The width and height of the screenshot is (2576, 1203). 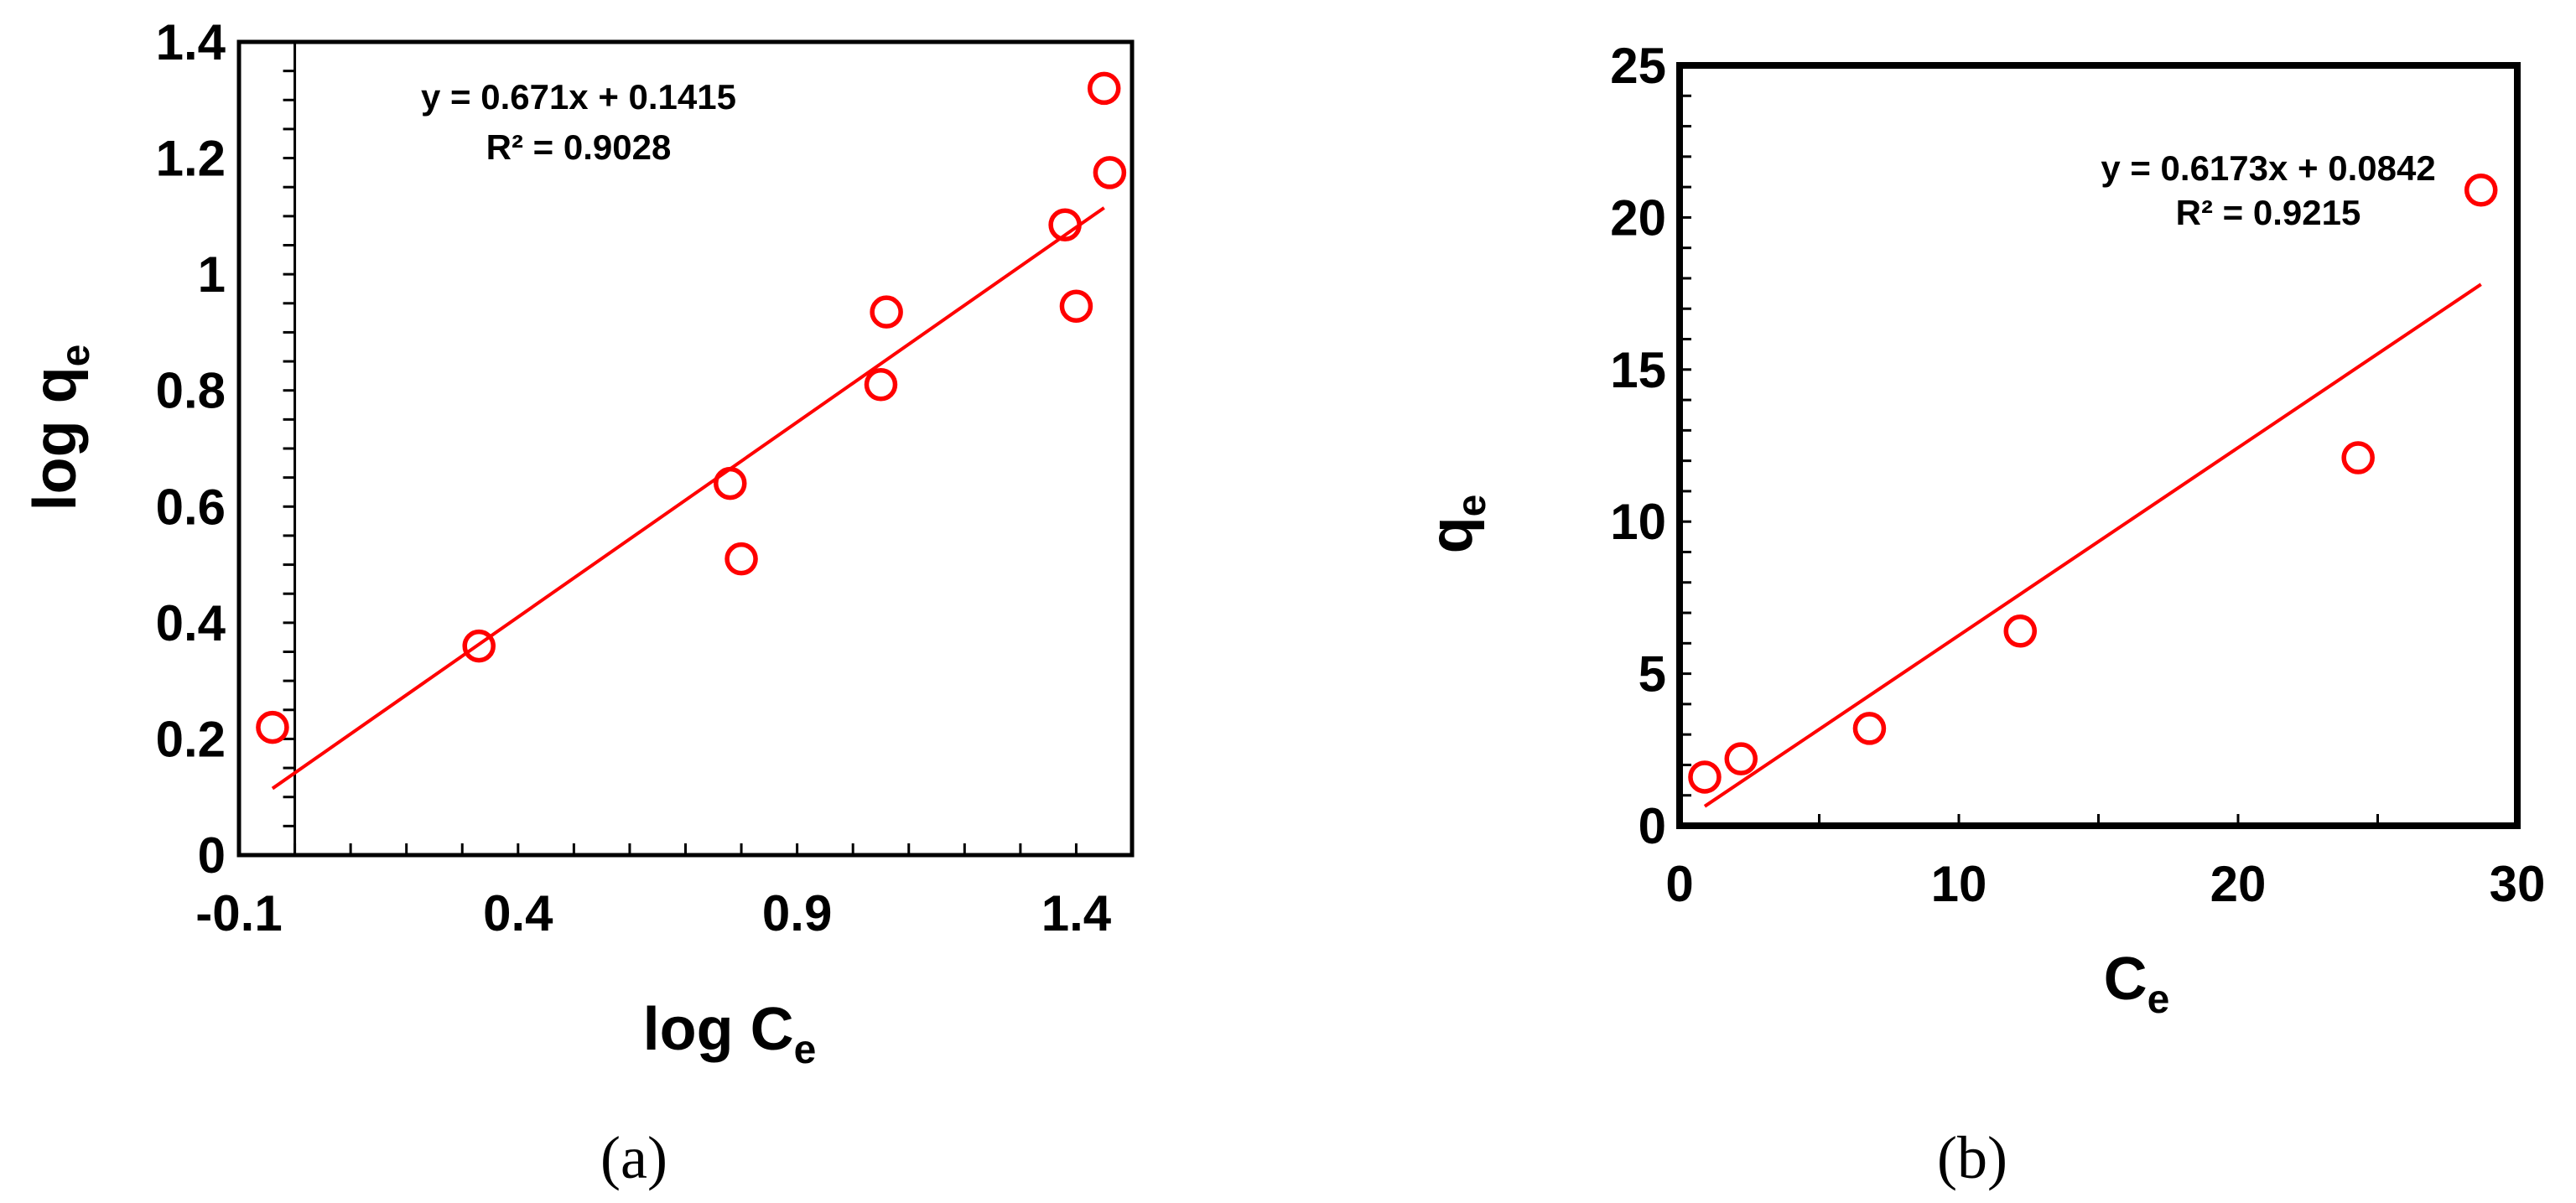 I want to click on chart-b-trendline, so click(x=2092, y=545).